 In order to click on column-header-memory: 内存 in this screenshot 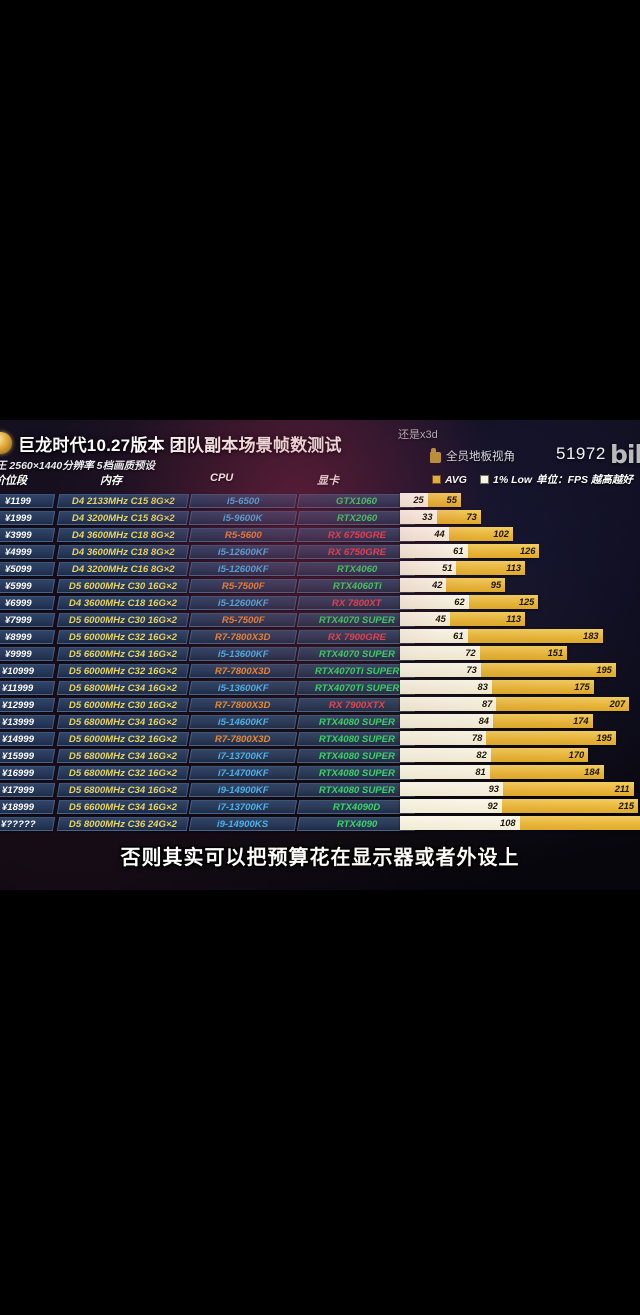, I will do `click(111, 481)`.